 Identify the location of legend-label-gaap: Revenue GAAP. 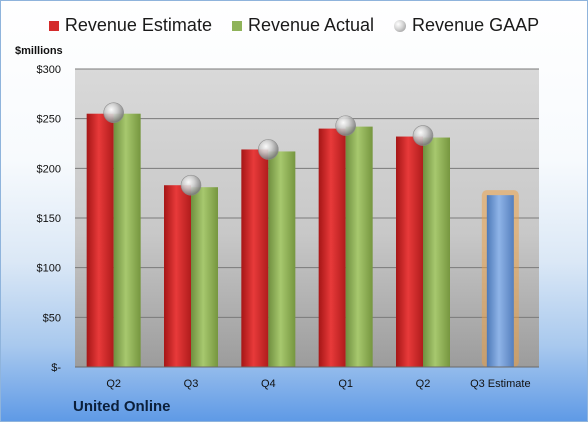
(476, 25).